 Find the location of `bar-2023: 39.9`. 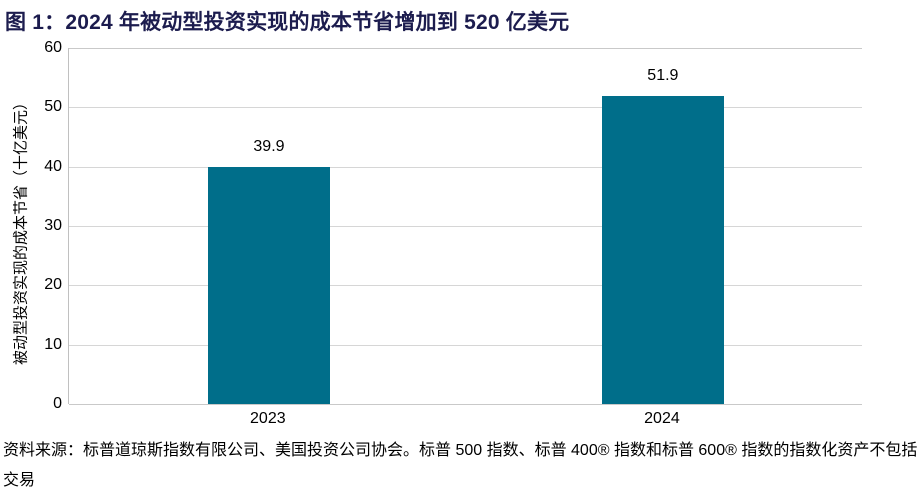

bar-2023: 39.9 is located at coordinates (269, 271).